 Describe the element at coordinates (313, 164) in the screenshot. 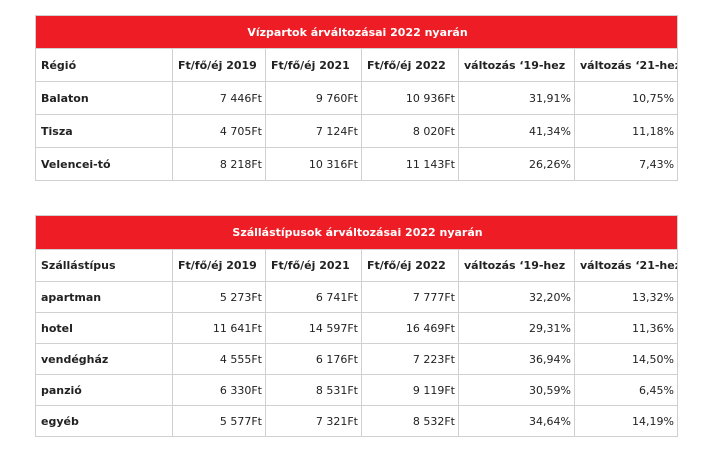

I see `table-cell: 10 316Ft` at that location.